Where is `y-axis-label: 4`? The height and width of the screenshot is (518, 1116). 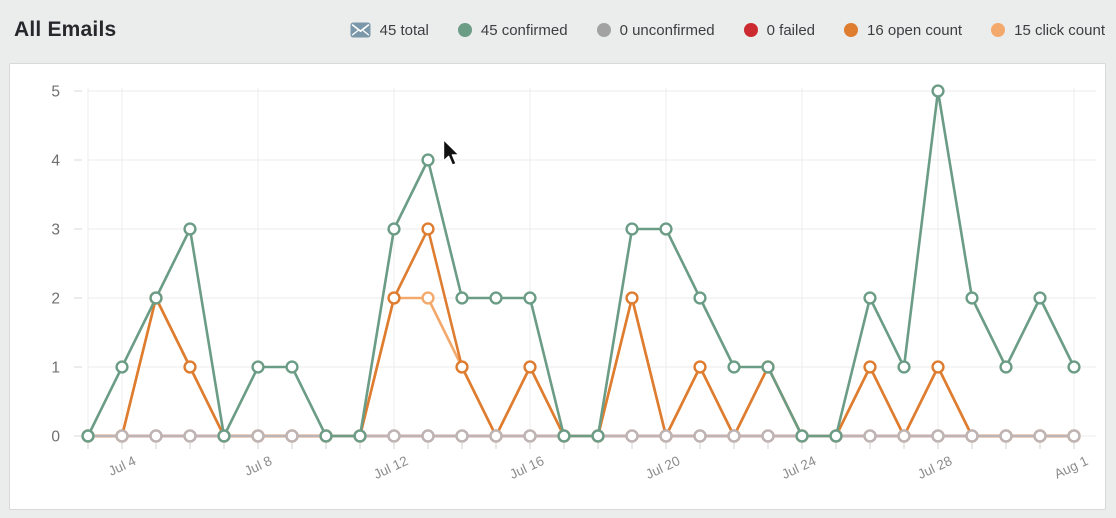
y-axis-label: 4 is located at coordinates (55, 161).